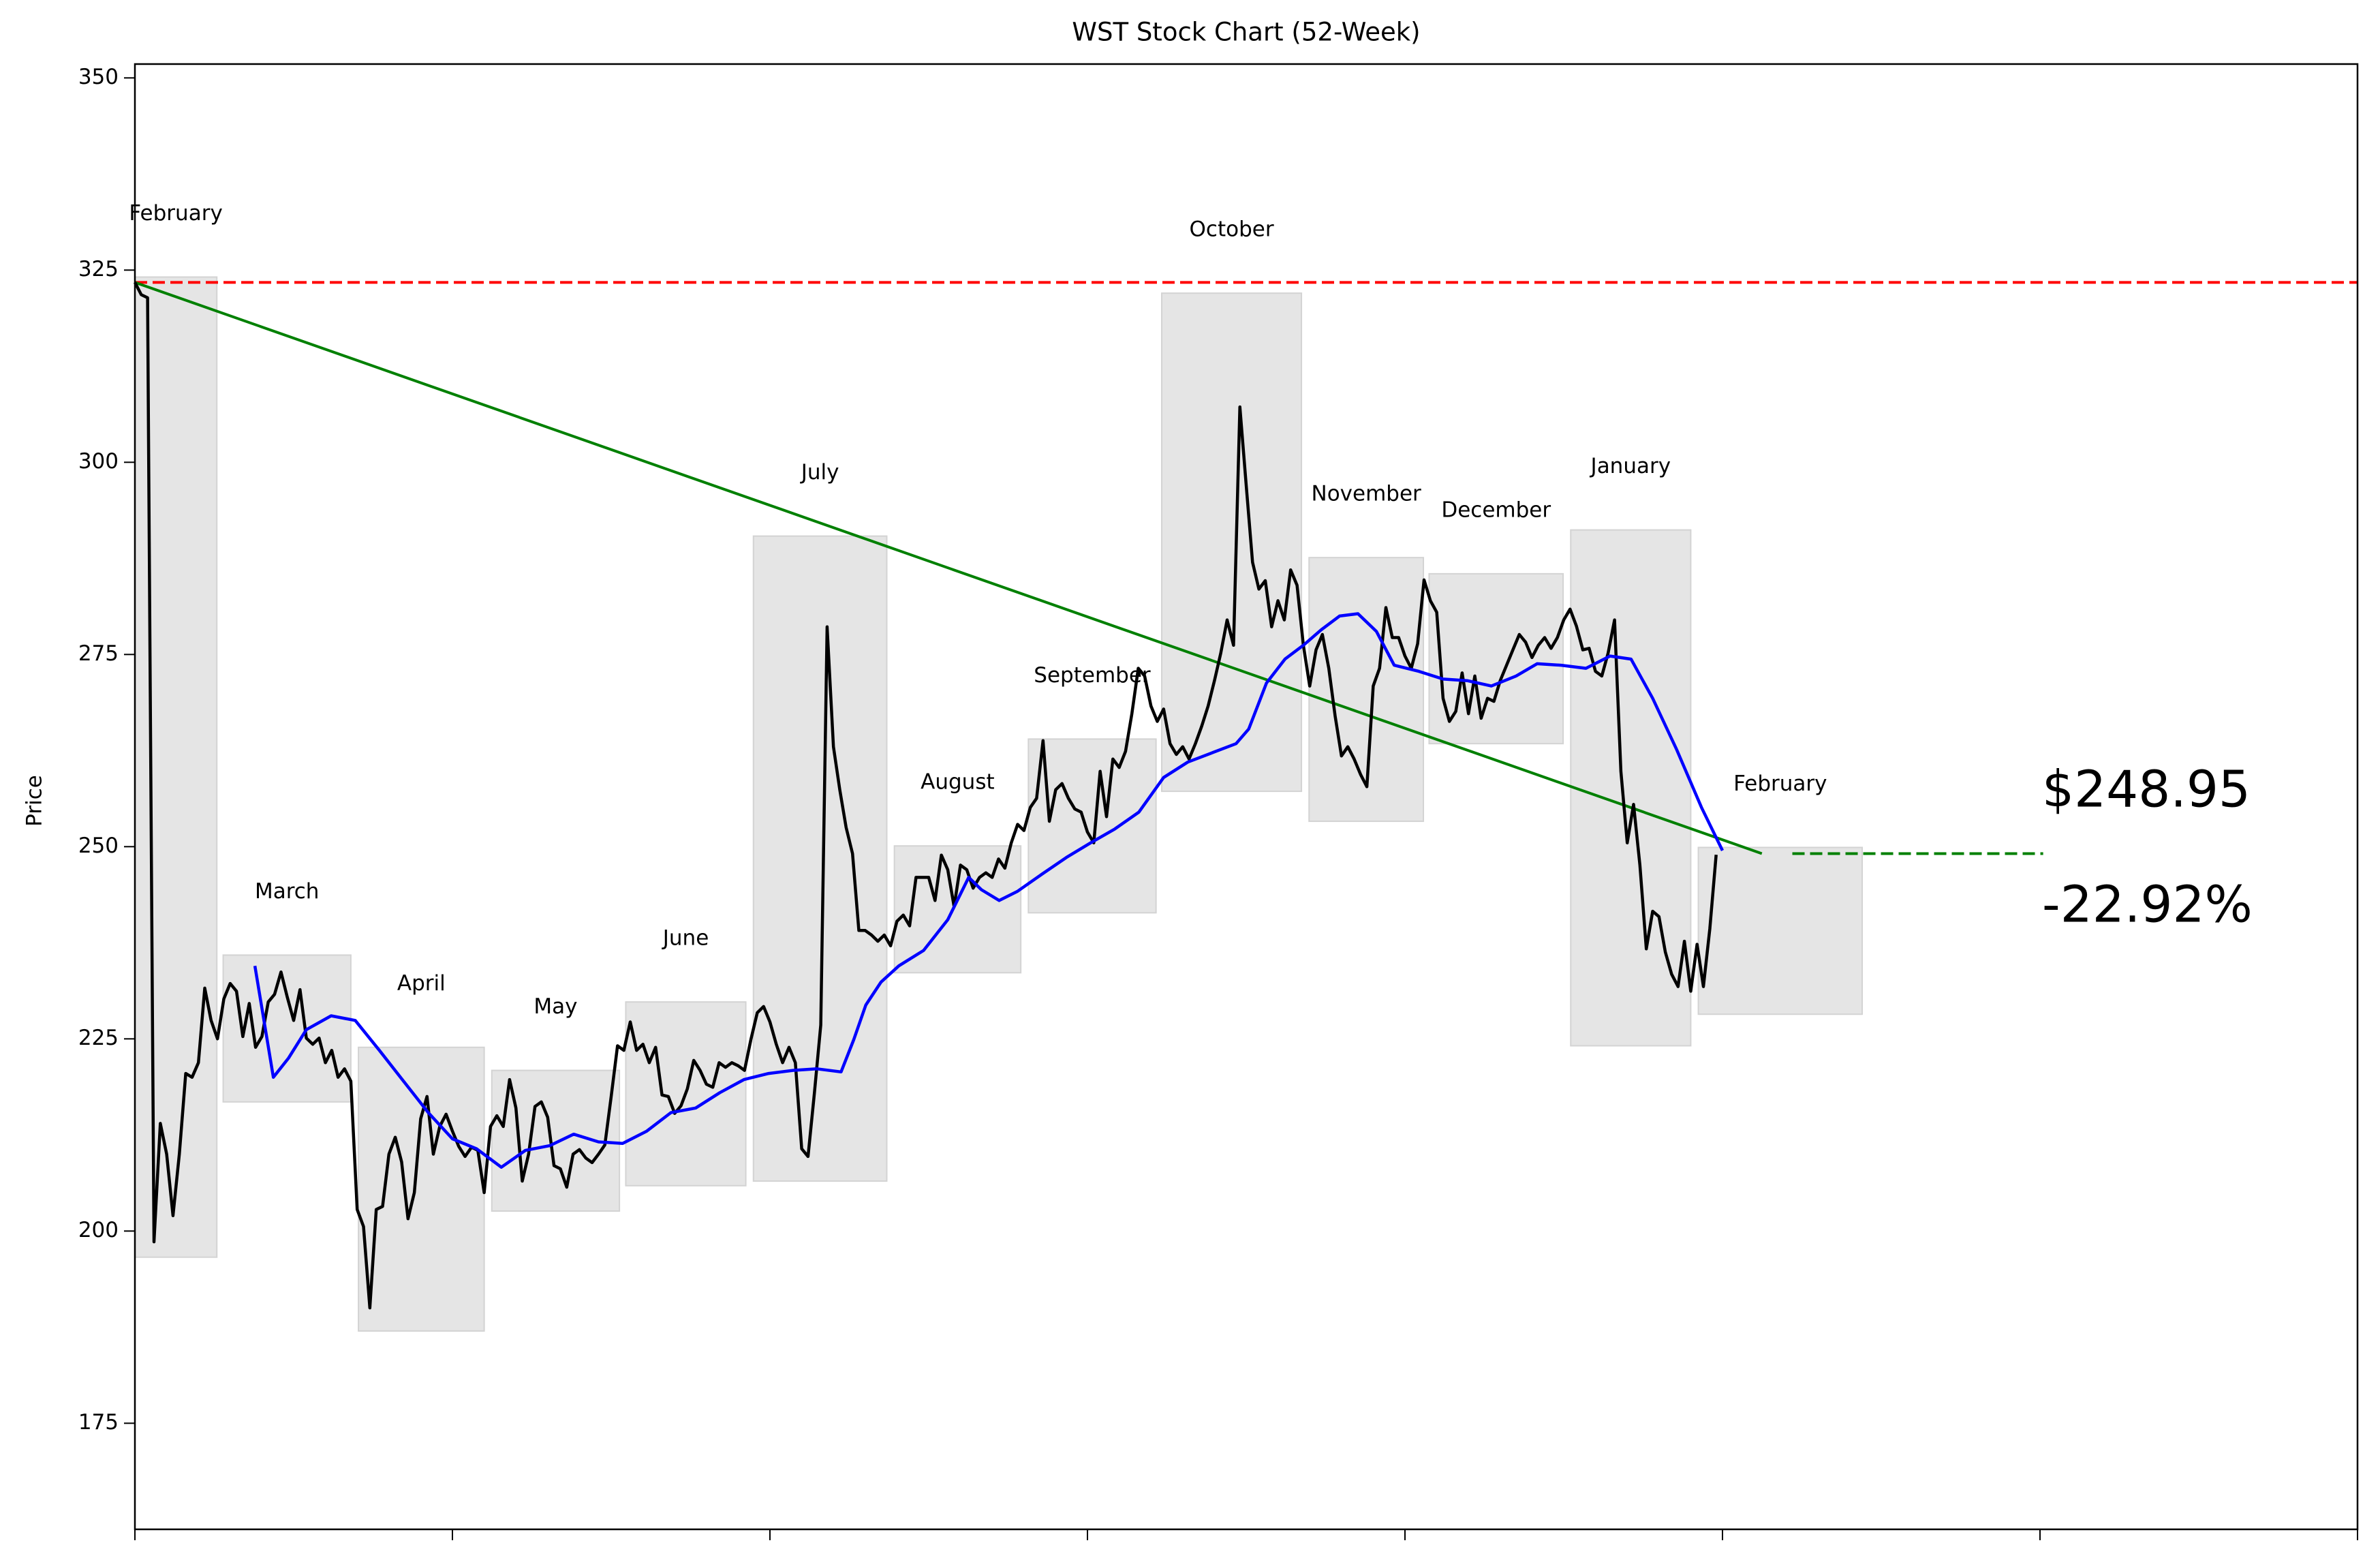 This screenshot has height=1560, width=2380. Describe the element at coordinates (98, 77) in the screenshot. I see `y-tick-label: 350` at that location.